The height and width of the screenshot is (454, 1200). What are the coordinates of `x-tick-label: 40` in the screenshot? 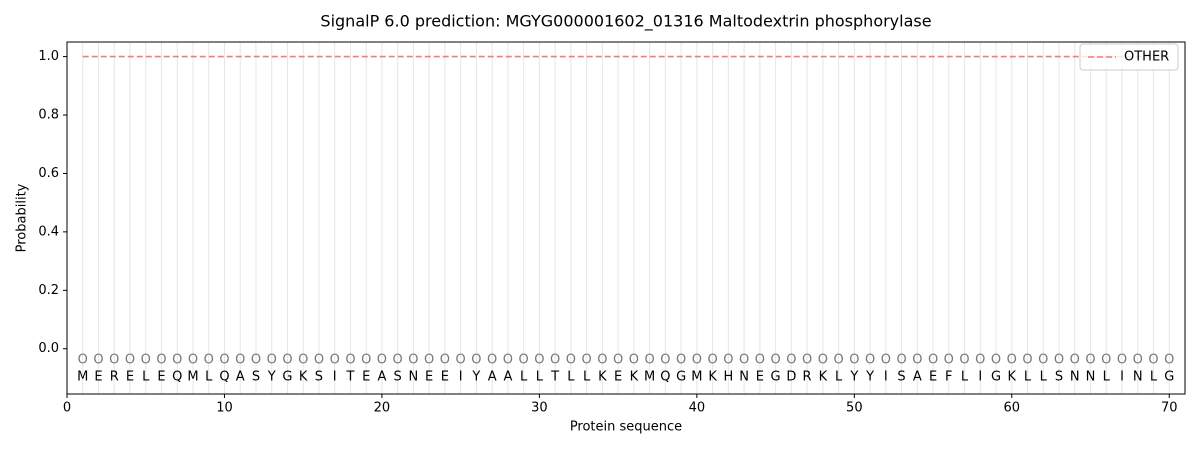 It's located at (697, 408).